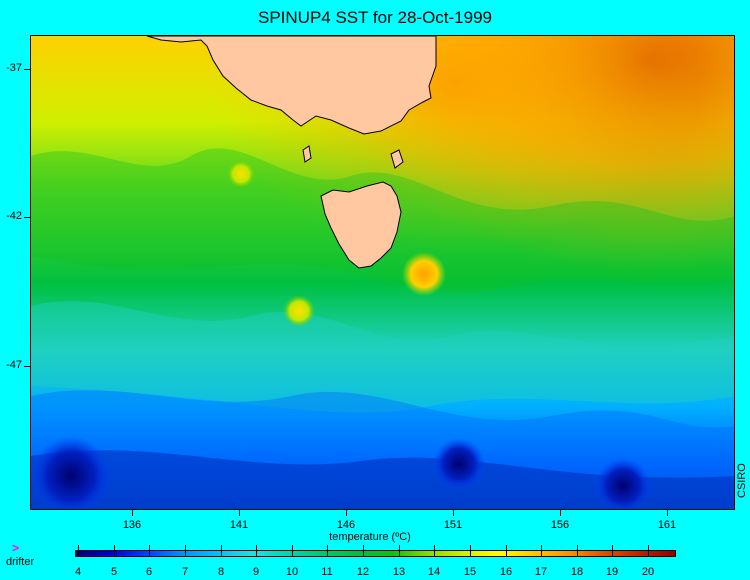 The image size is (750, 580). Describe the element at coordinates (434, 572) in the screenshot. I see `colorbar-tick-label: 14` at that location.